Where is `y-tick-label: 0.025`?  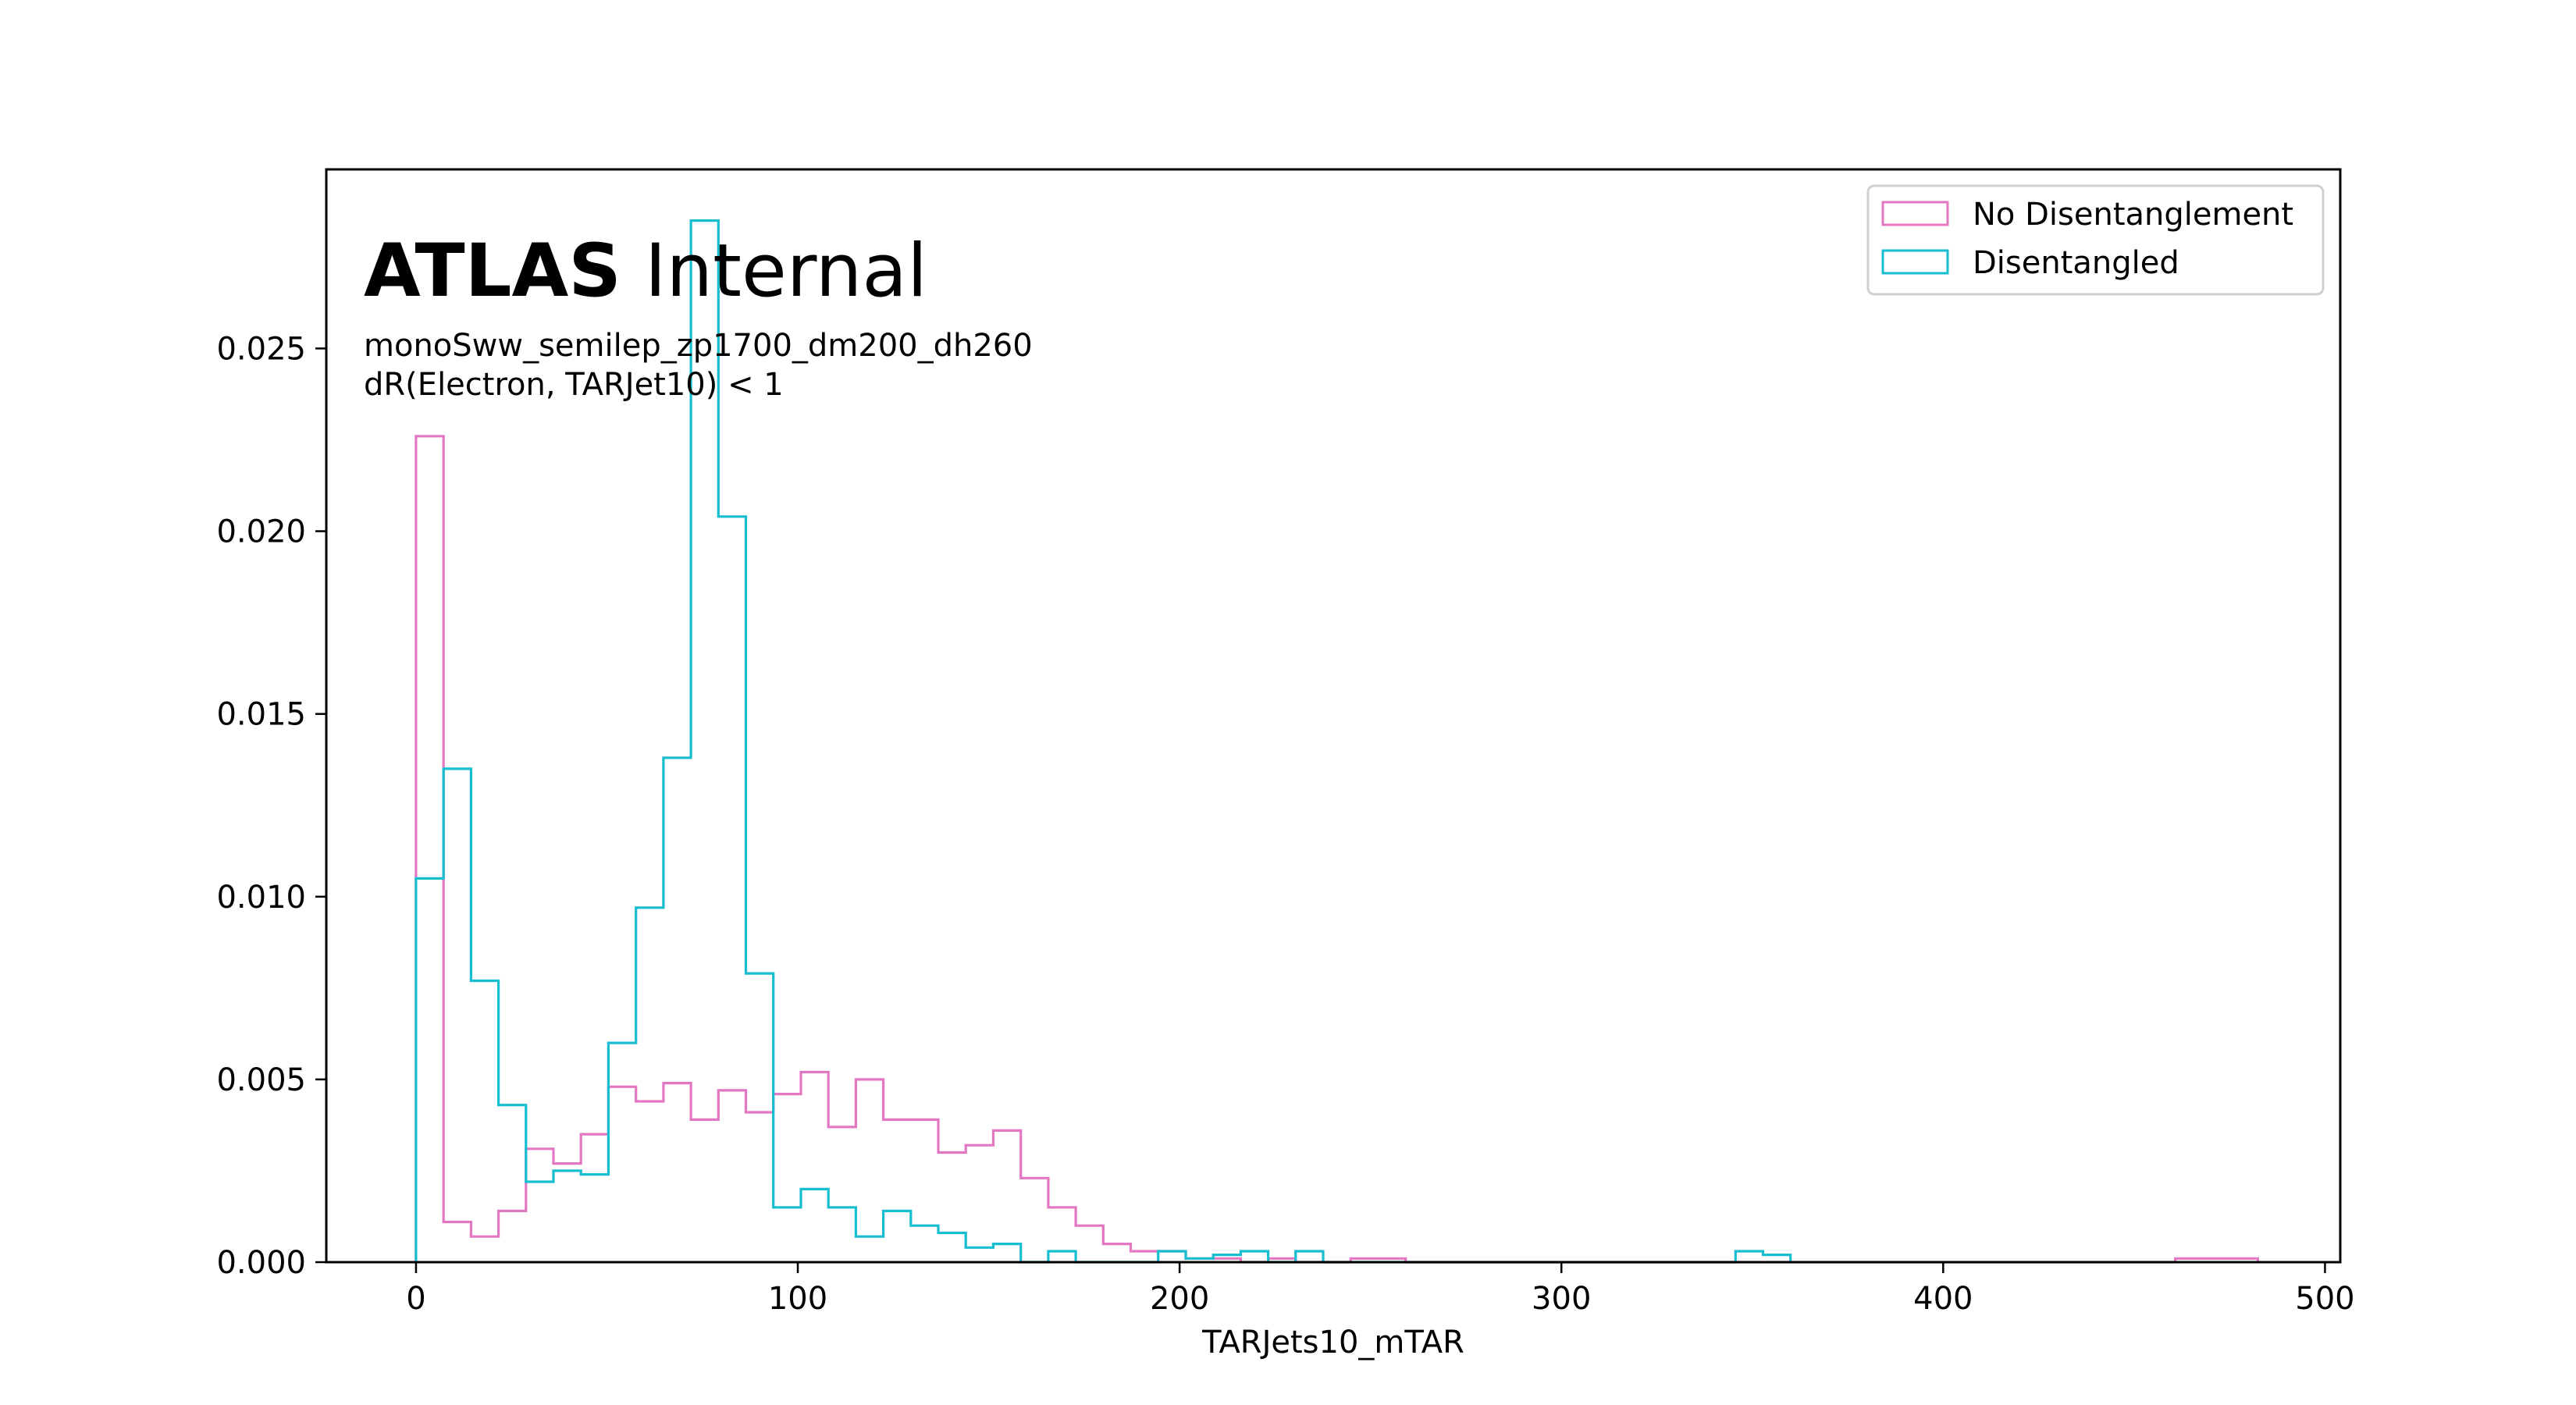
y-tick-label: 0.025 is located at coordinates (261, 349).